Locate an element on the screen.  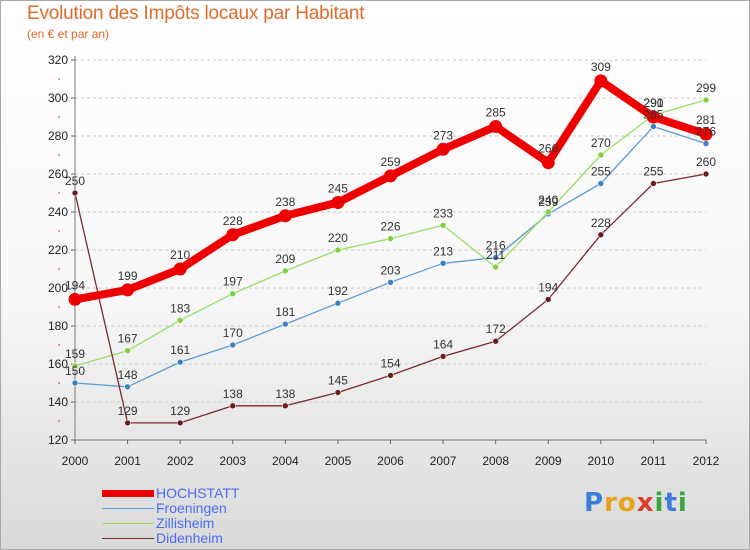
x-tick-label: 2006 is located at coordinates (390, 461).